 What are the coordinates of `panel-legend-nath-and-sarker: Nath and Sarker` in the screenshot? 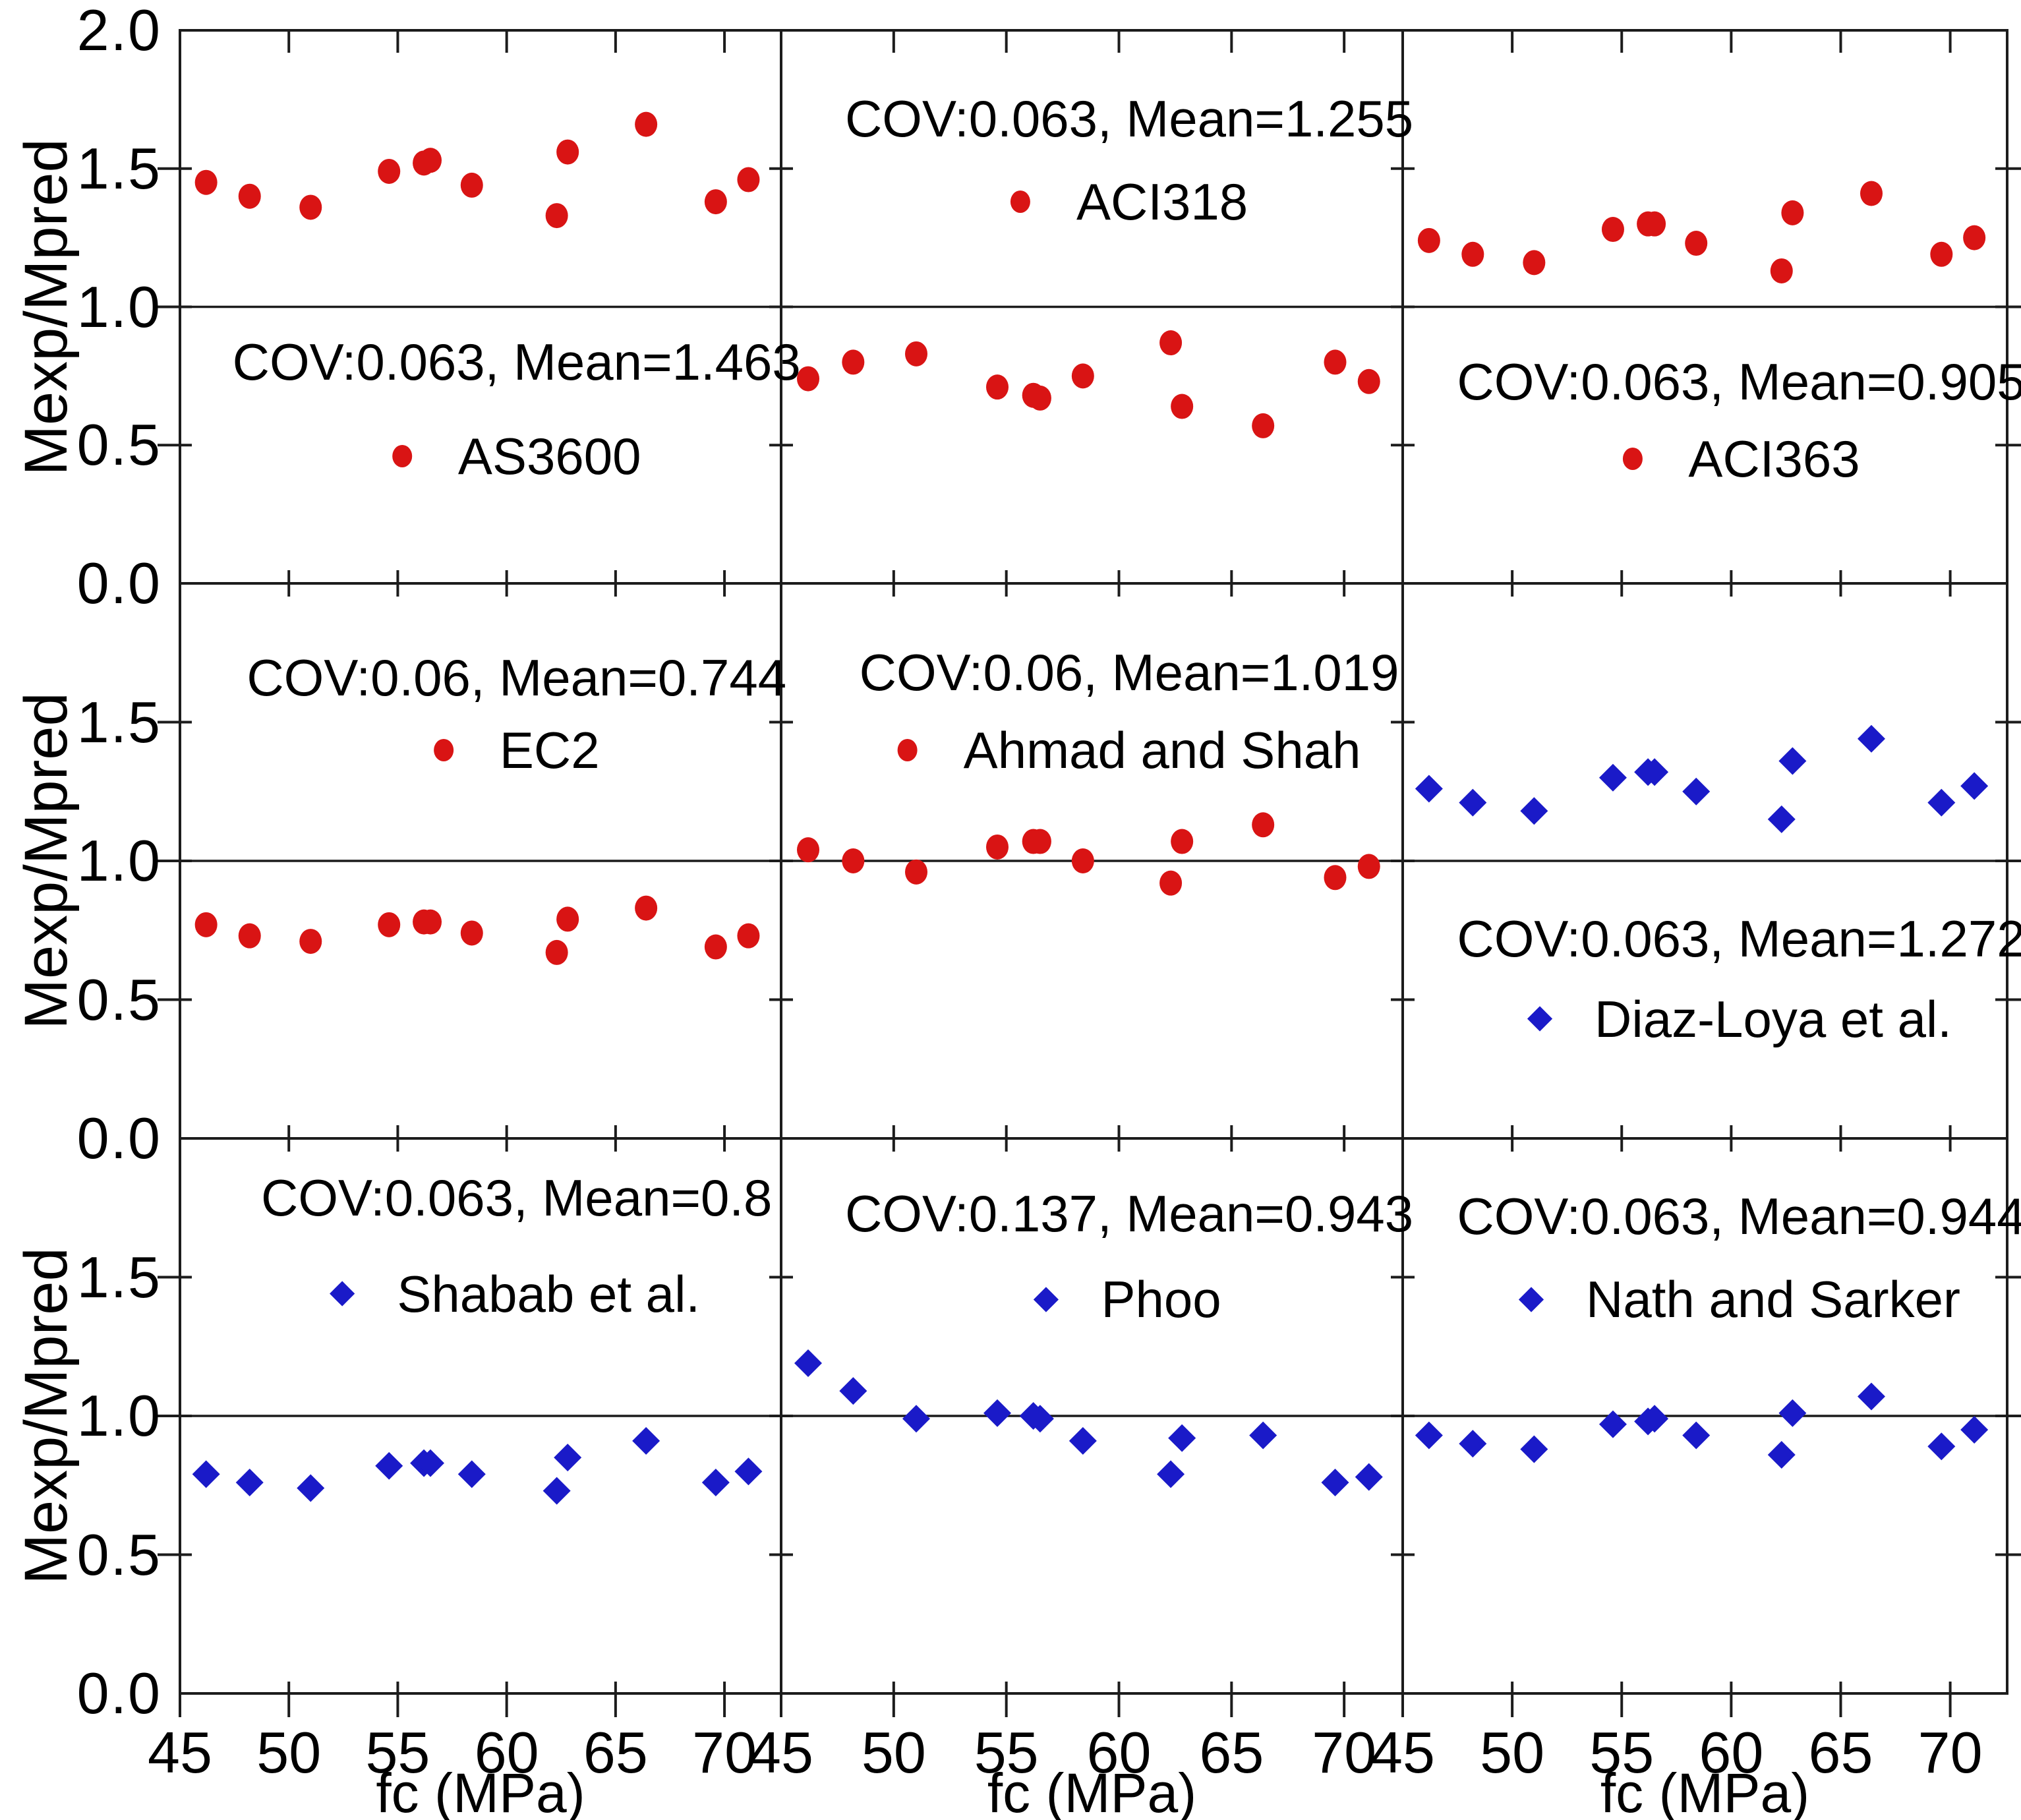 It's located at (1739, 1299).